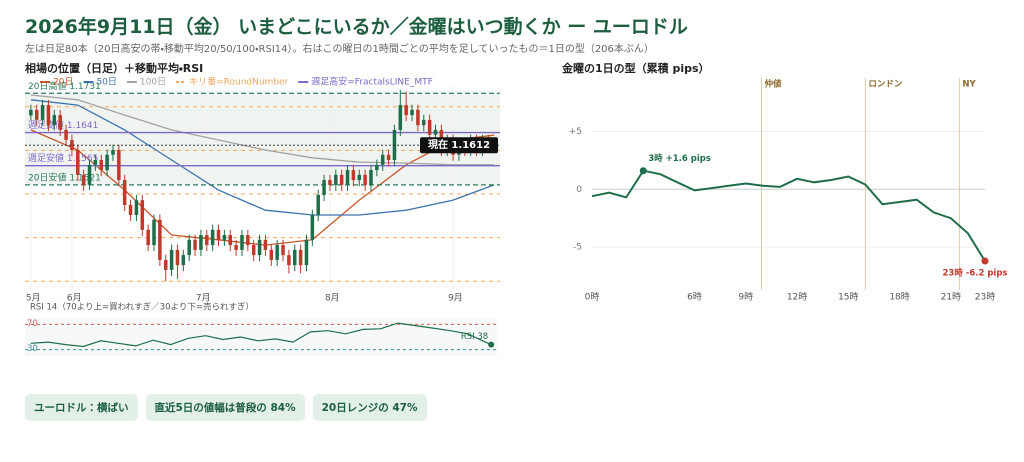  Describe the element at coordinates (455, 298) in the screenshot. I see `x-tick-label: 9月` at that location.